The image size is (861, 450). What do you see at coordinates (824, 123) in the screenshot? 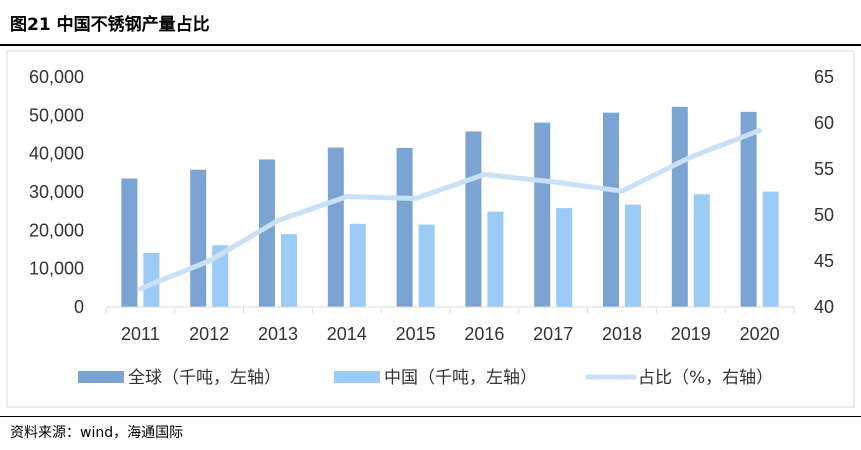
I see `right-tick-label: 60` at bounding box center [824, 123].